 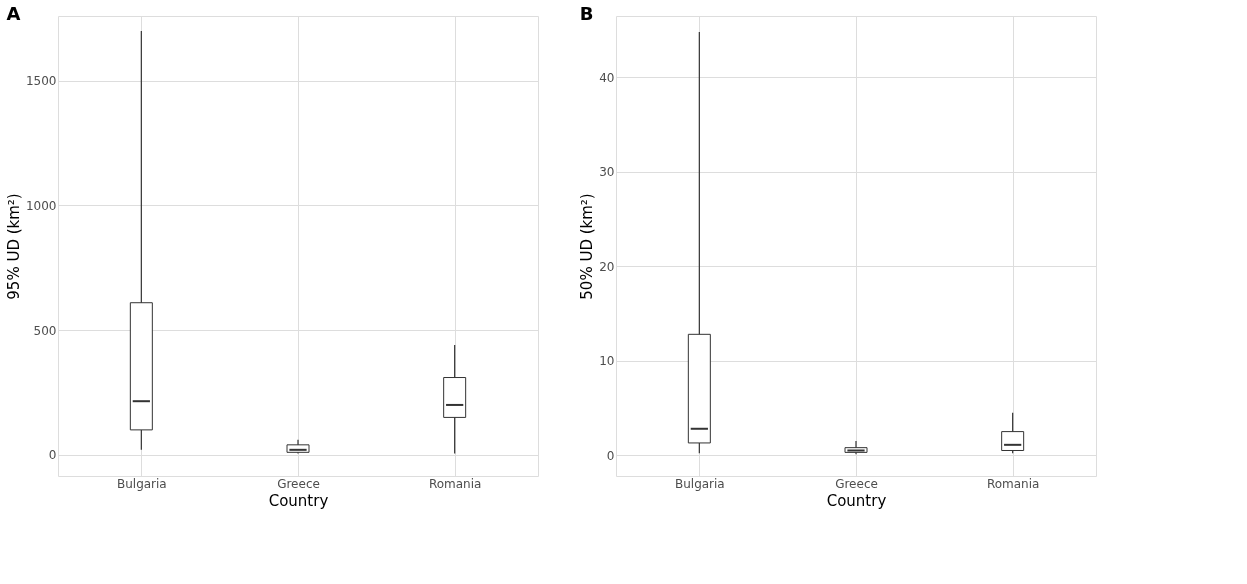 What do you see at coordinates (45, 330) in the screenshot?
I see `y-tick-label: 500` at bounding box center [45, 330].